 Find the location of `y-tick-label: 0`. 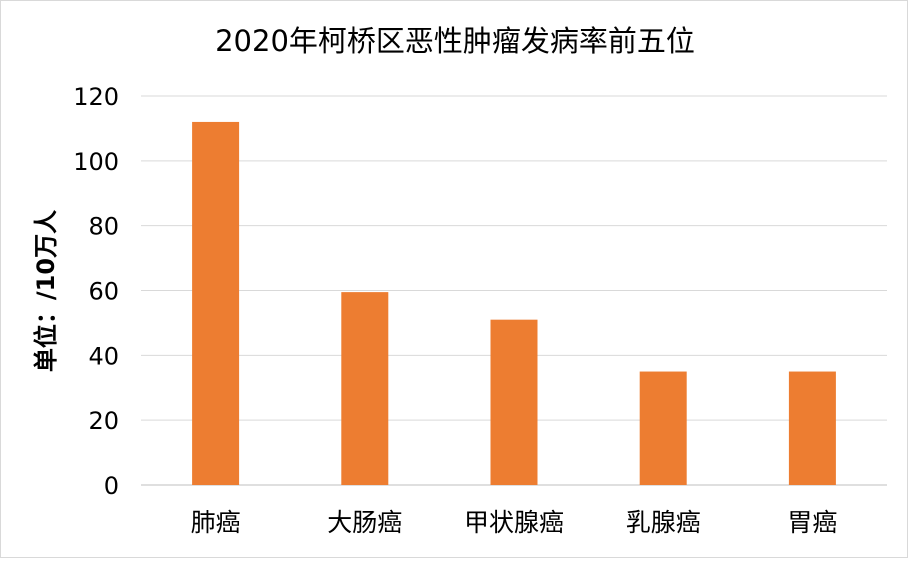

y-tick-label: 0 is located at coordinates (111, 486).